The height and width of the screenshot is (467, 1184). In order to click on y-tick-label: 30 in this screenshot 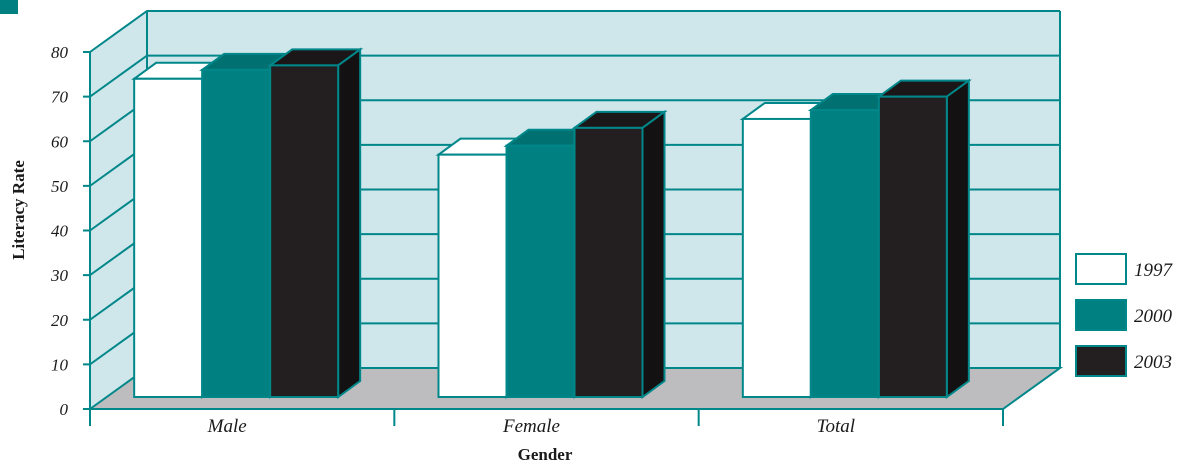, I will do `click(59, 275)`.